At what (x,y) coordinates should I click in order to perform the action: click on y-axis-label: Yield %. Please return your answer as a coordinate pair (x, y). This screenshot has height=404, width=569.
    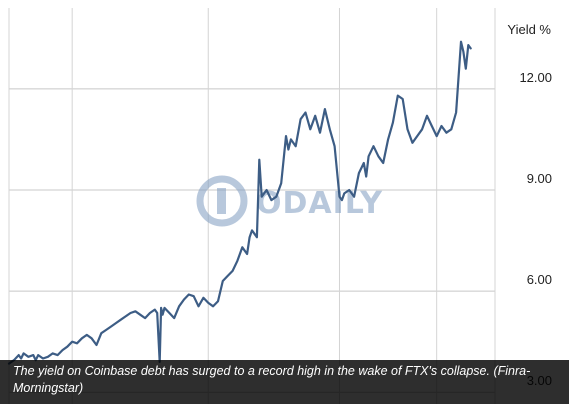
    Looking at the image, I should click on (529, 29).